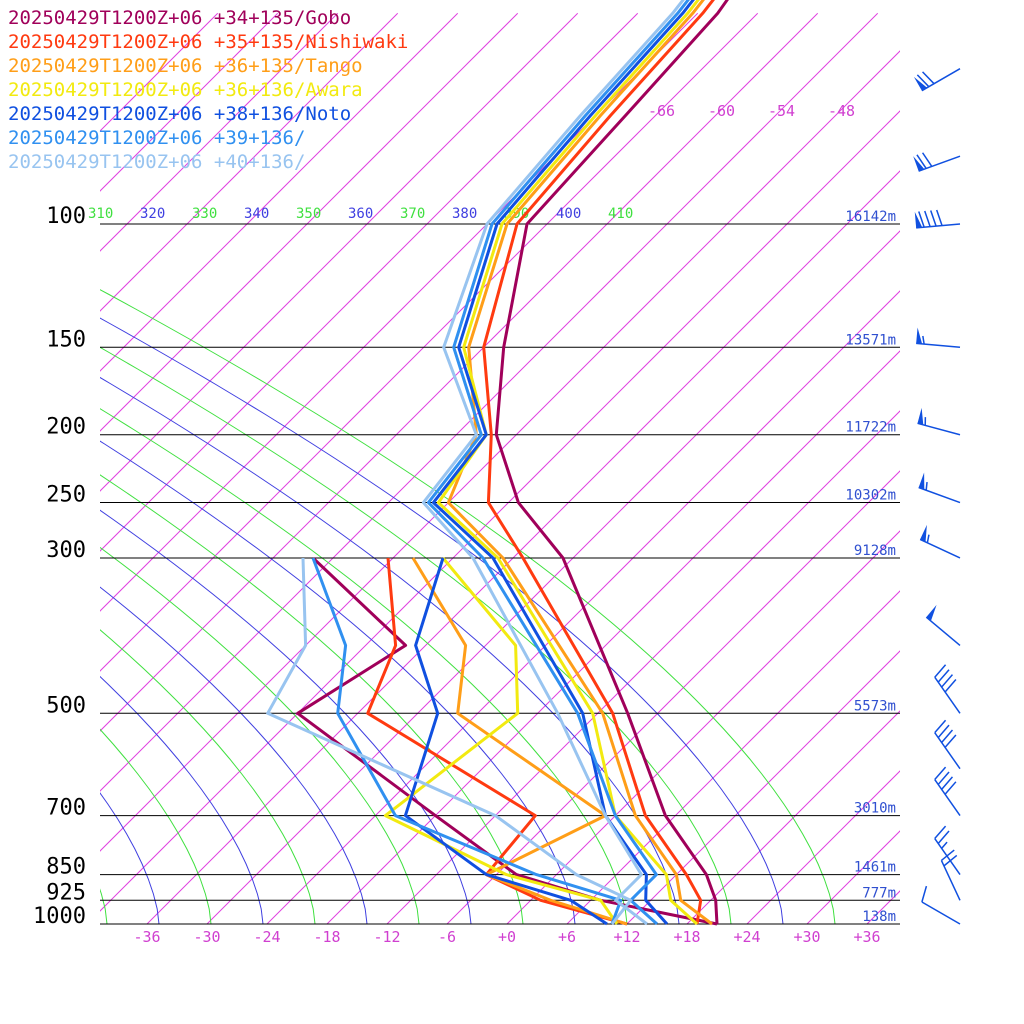  Describe the element at coordinates (507, 937) in the screenshot. I see `temperature-tick-label: +0` at that location.